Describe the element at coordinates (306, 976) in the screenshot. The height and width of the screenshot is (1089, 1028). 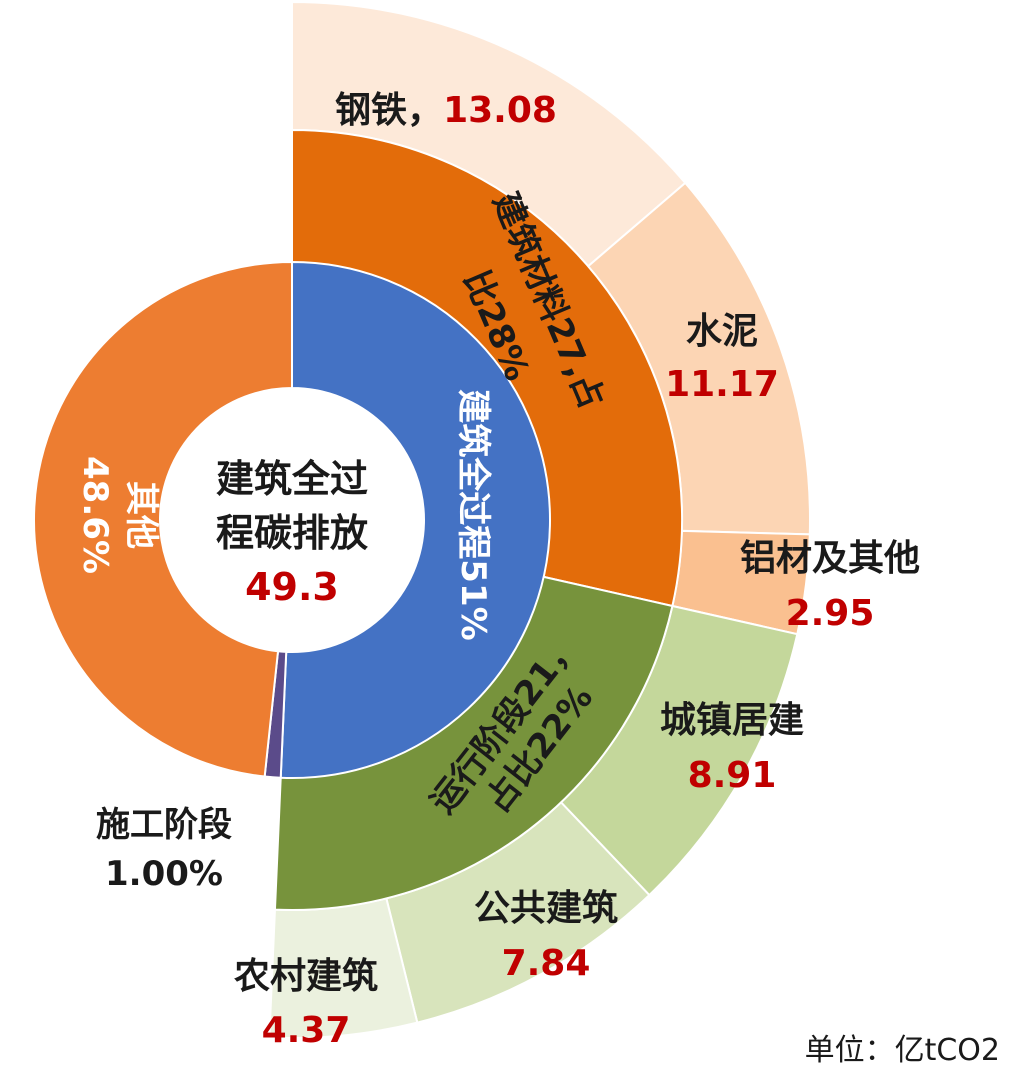
I see `outer-label-rural-name: 农村建筑` at that location.